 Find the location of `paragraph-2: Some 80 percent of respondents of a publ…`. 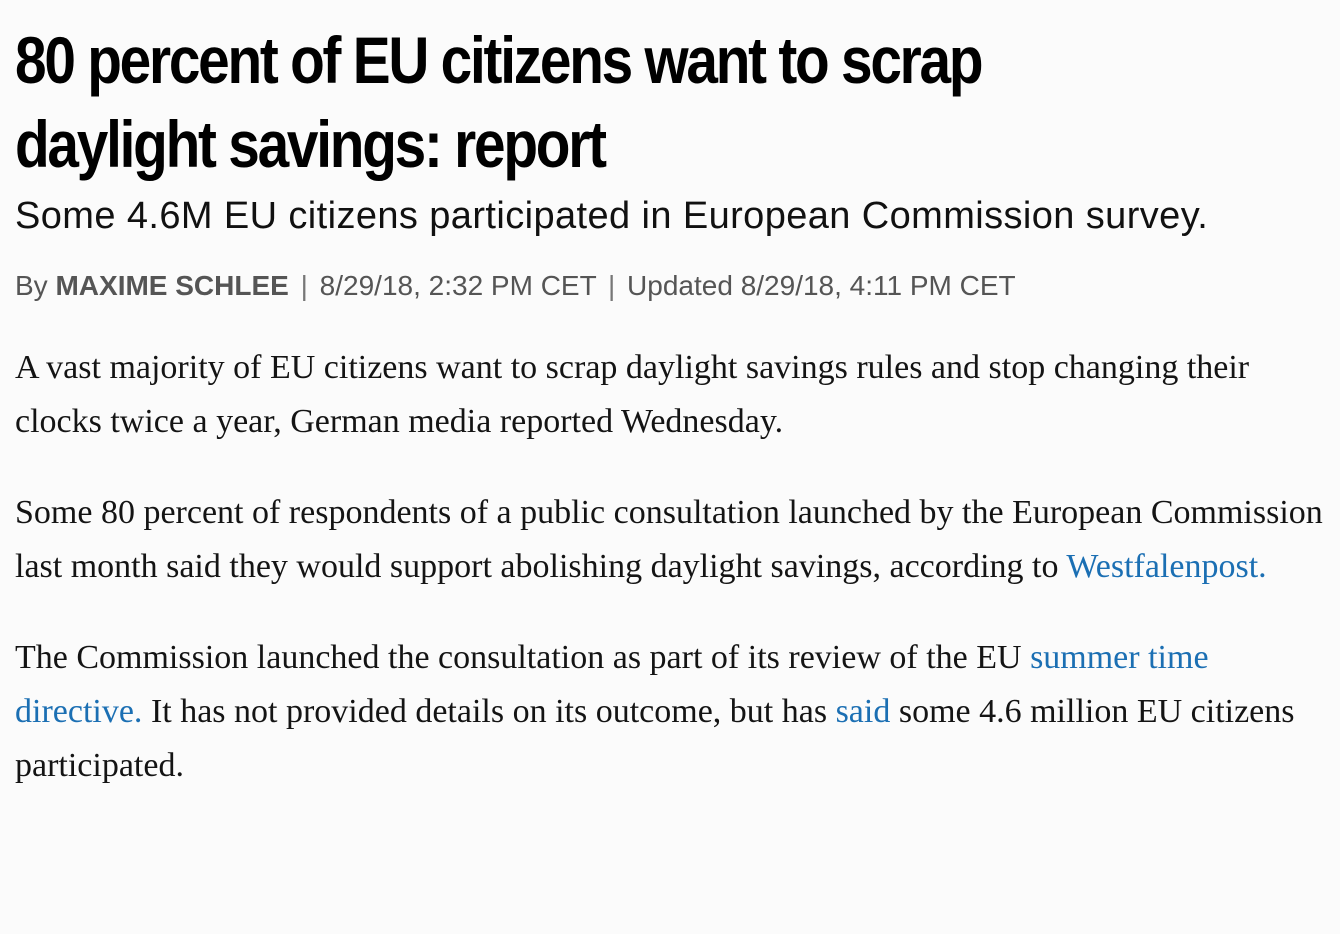

paragraph-2: Some 80 percent of respondents of a publ… is located at coordinates (670, 540).